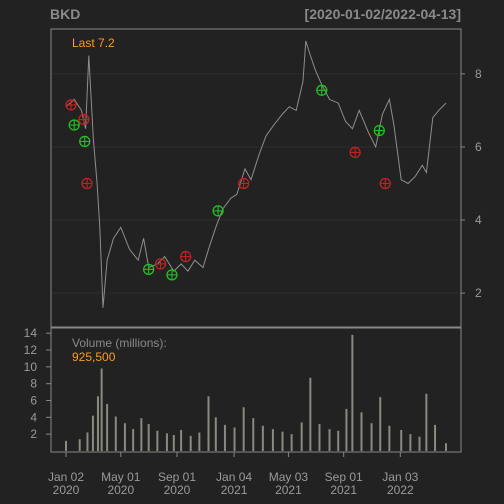 The height and width of the screenshot is (504, 504). Describe the element at coordinates (471, 183) in the screenshot. I see `price-axis: 2 4 6 8` at that location.